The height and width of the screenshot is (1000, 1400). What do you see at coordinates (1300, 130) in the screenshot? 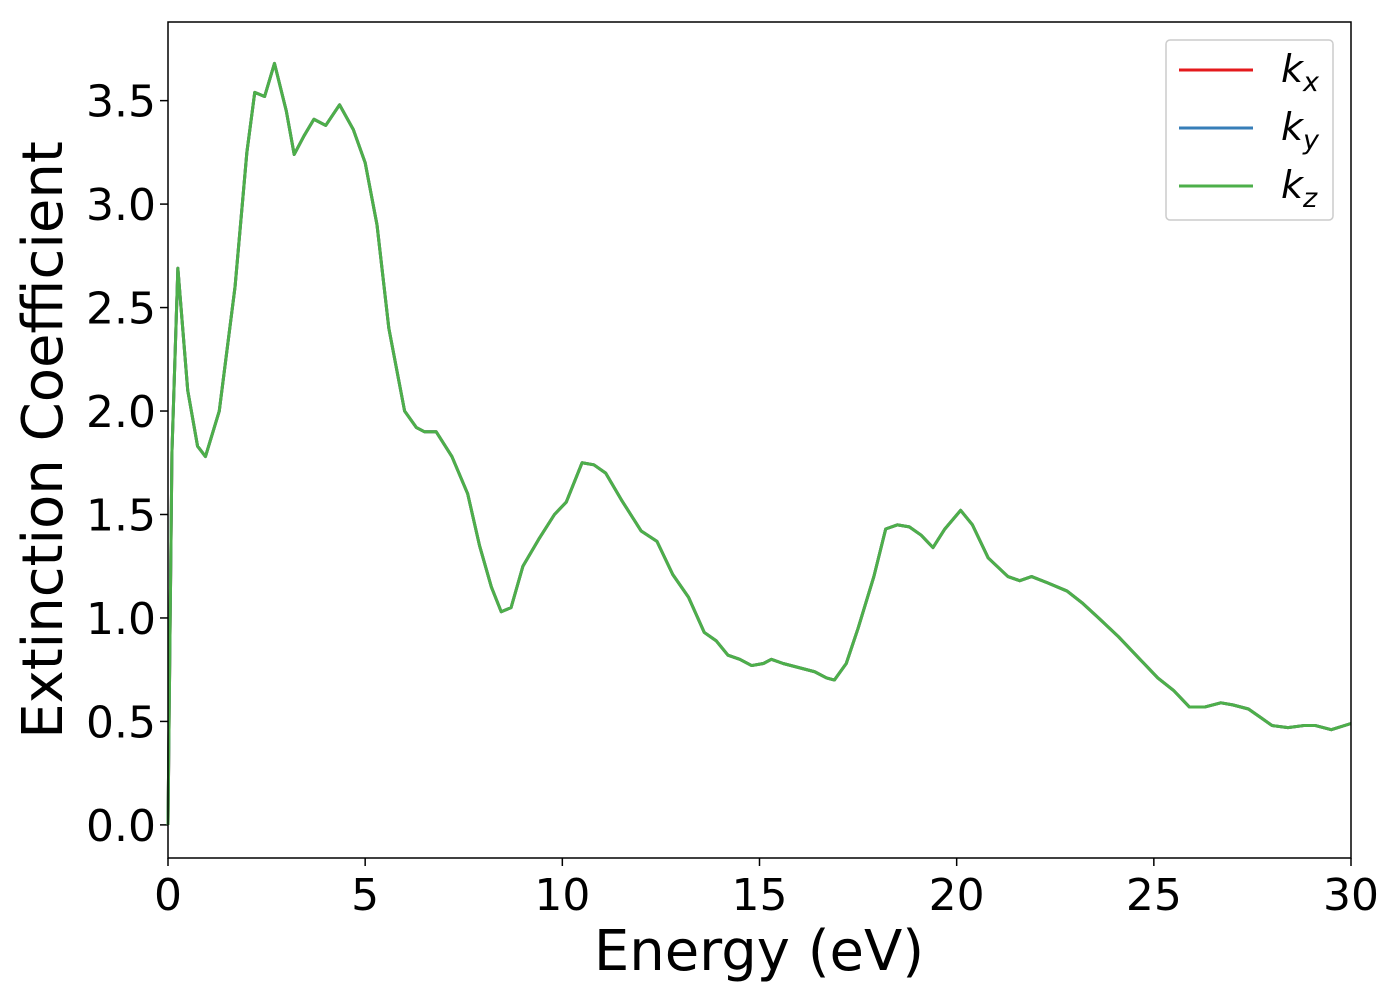
I see `legend-label: ky` at bounding box center [1300, 130].